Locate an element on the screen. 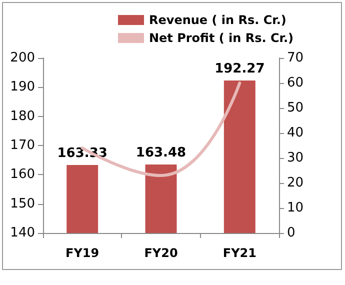 This screenshot has height=285, width=345. y-tick-label: 180 is located at coordinates (22, 116).